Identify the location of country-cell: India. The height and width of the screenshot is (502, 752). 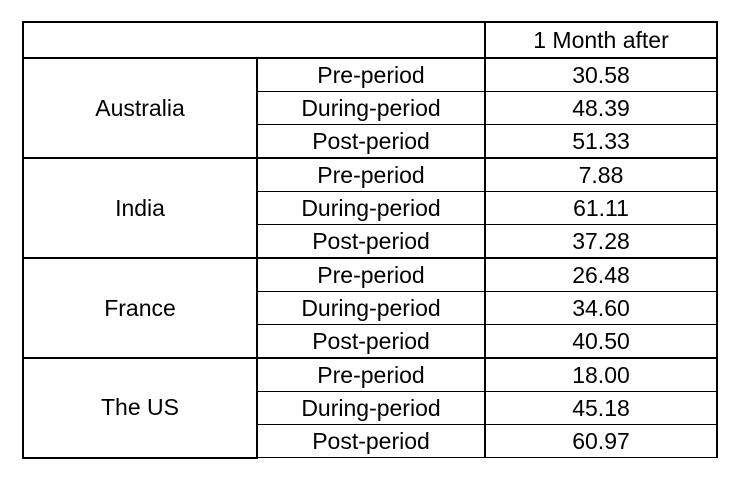
(140, 208).